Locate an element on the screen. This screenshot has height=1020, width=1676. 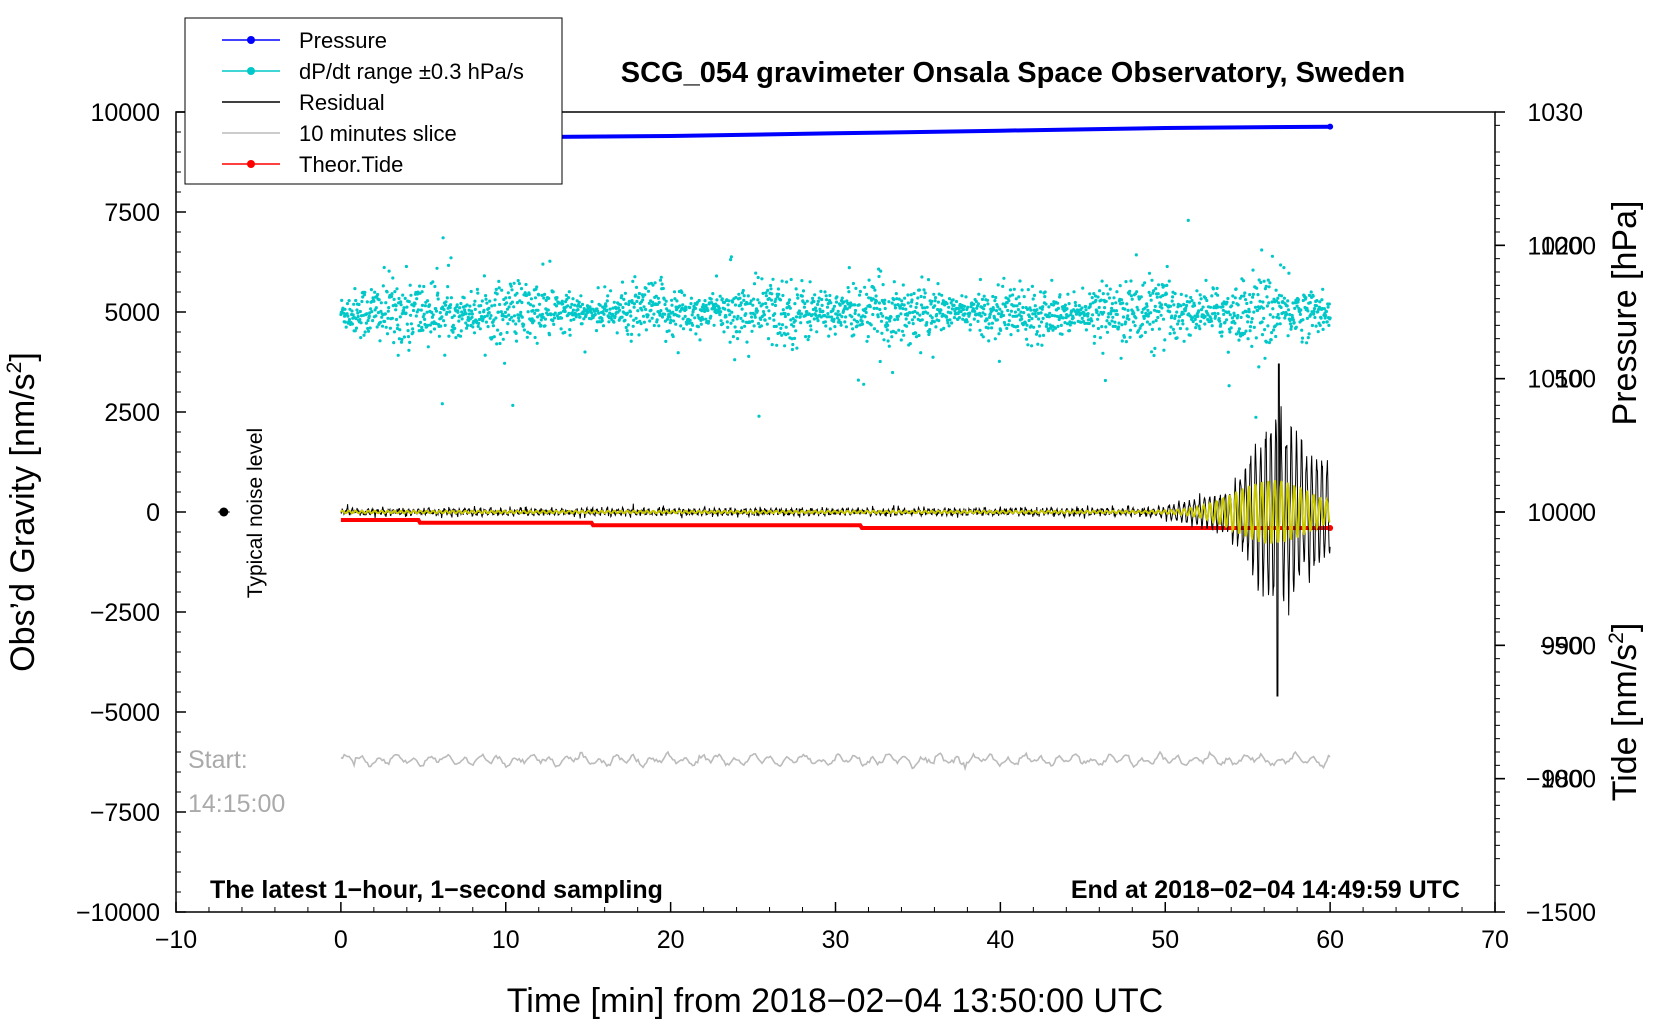
legend-box is located at coordinates (373, 101).